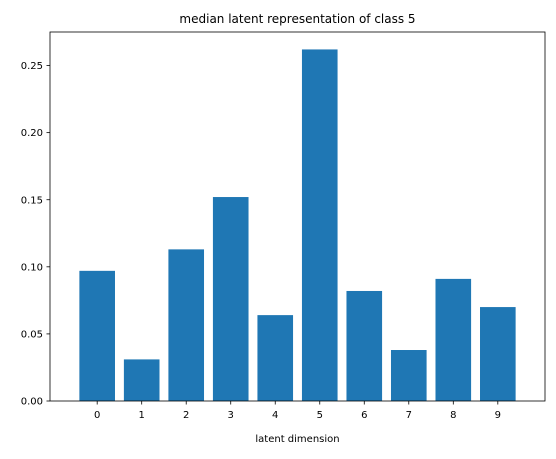 This screenshot has width=556, height=459. What do you see at coordinates (275, 415) in the screenshot?
I see `x-tick-label: 4` at bounding box center [275, 415].